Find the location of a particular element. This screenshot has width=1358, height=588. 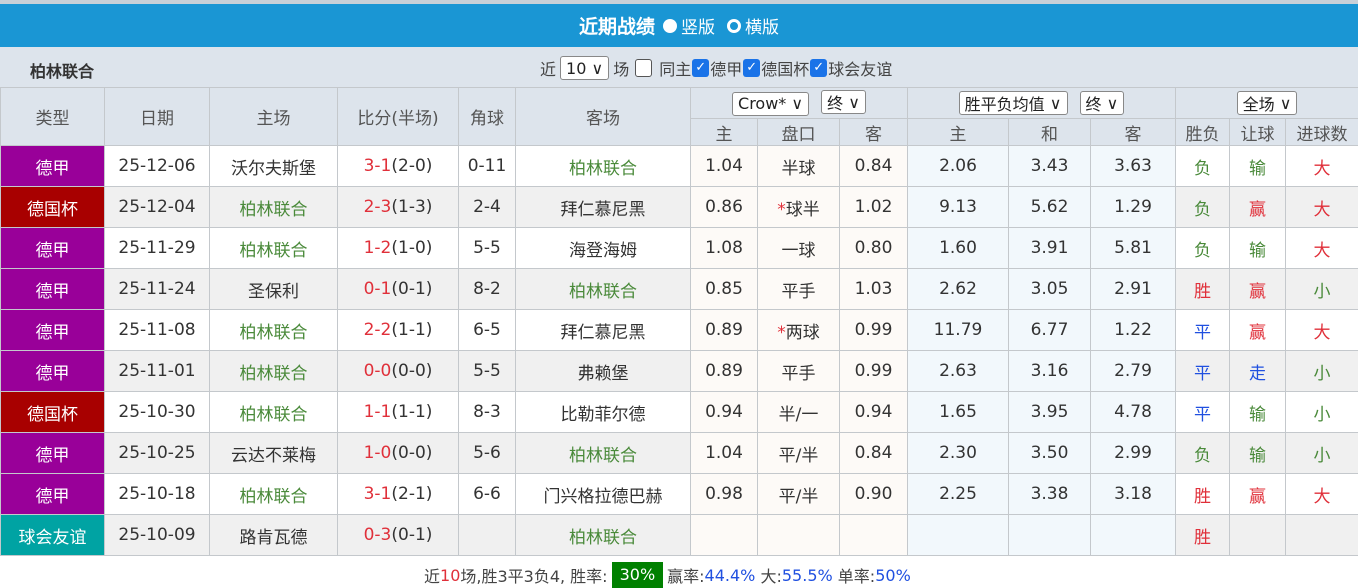

company-select: Crow* ∨ is located at coordinates (771, 103).